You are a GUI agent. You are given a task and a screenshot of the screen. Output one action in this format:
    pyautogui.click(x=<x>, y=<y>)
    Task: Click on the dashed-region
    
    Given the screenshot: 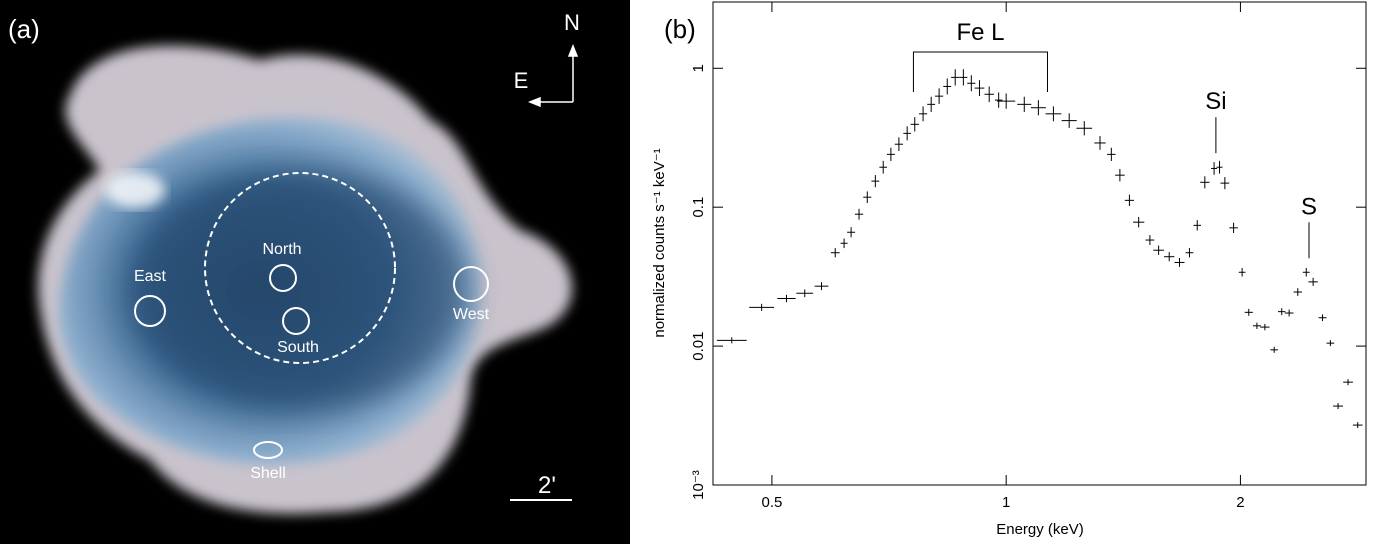 What is the action you would take?
    pyautogui.click(x=300, y=268)
    